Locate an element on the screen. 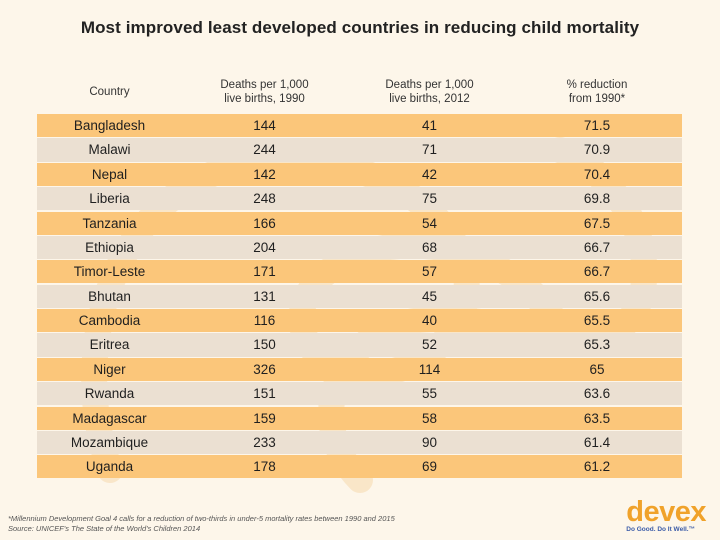  cell-country: Ethiopia is located at coordinates (109, 247).